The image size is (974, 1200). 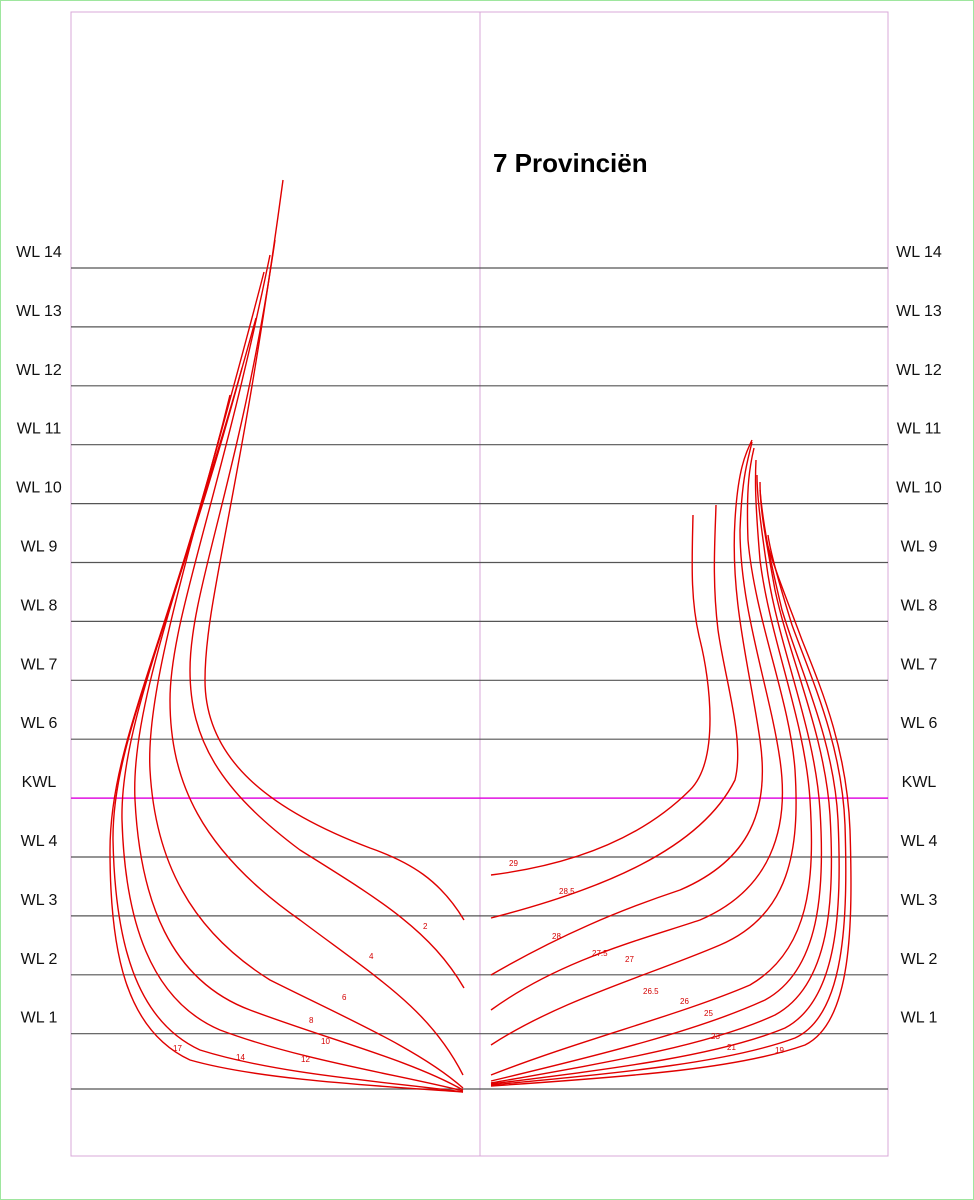 I want to click on section-label: 14, so click(x=240, y=1057).